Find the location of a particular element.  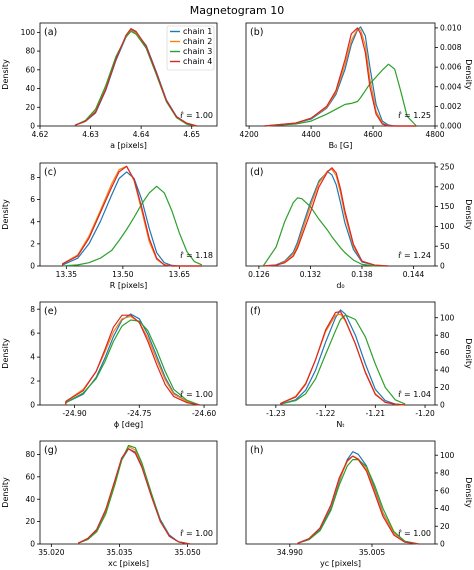

x-tick-label: 34.990 is located at coordinates (290, 552).